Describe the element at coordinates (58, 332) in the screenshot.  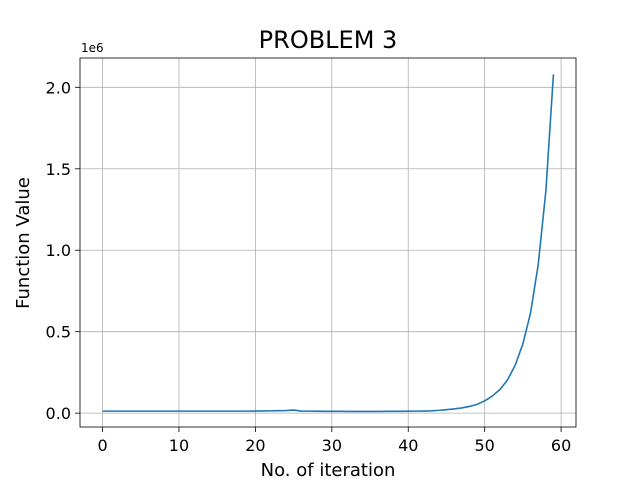
I see `y-tick-label: 0.5` at that location.